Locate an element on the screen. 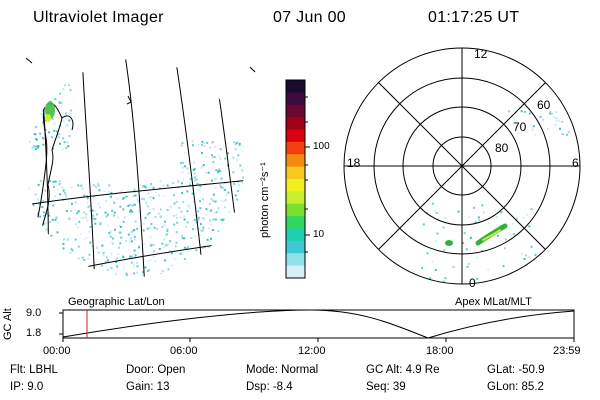 This screenshot has width=600, height=400. mlat-label-60: 60 is located at coordinates (544, 105).